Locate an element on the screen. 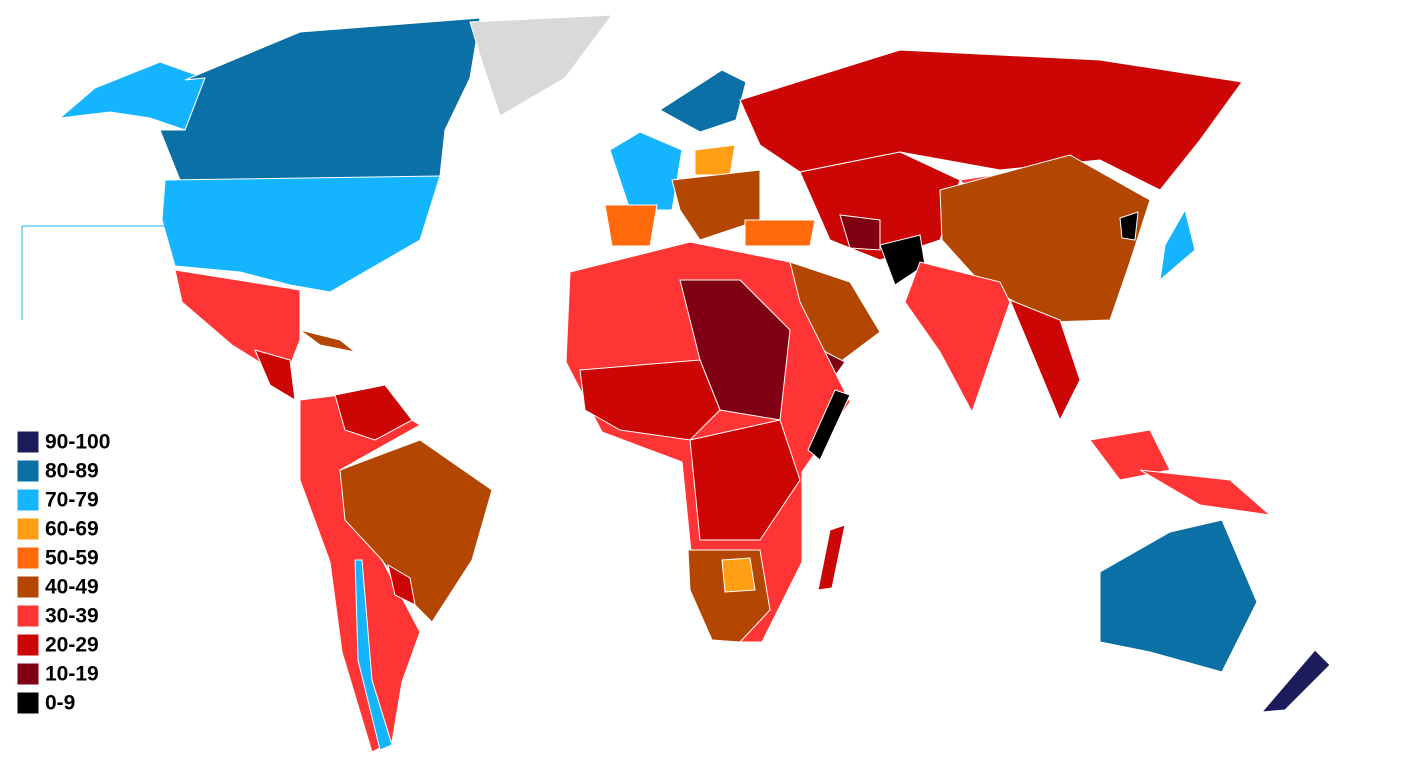 The width and height of the screenshot is (1425, 776). legend-label: 0-9 is located at coordinates (60, 703).